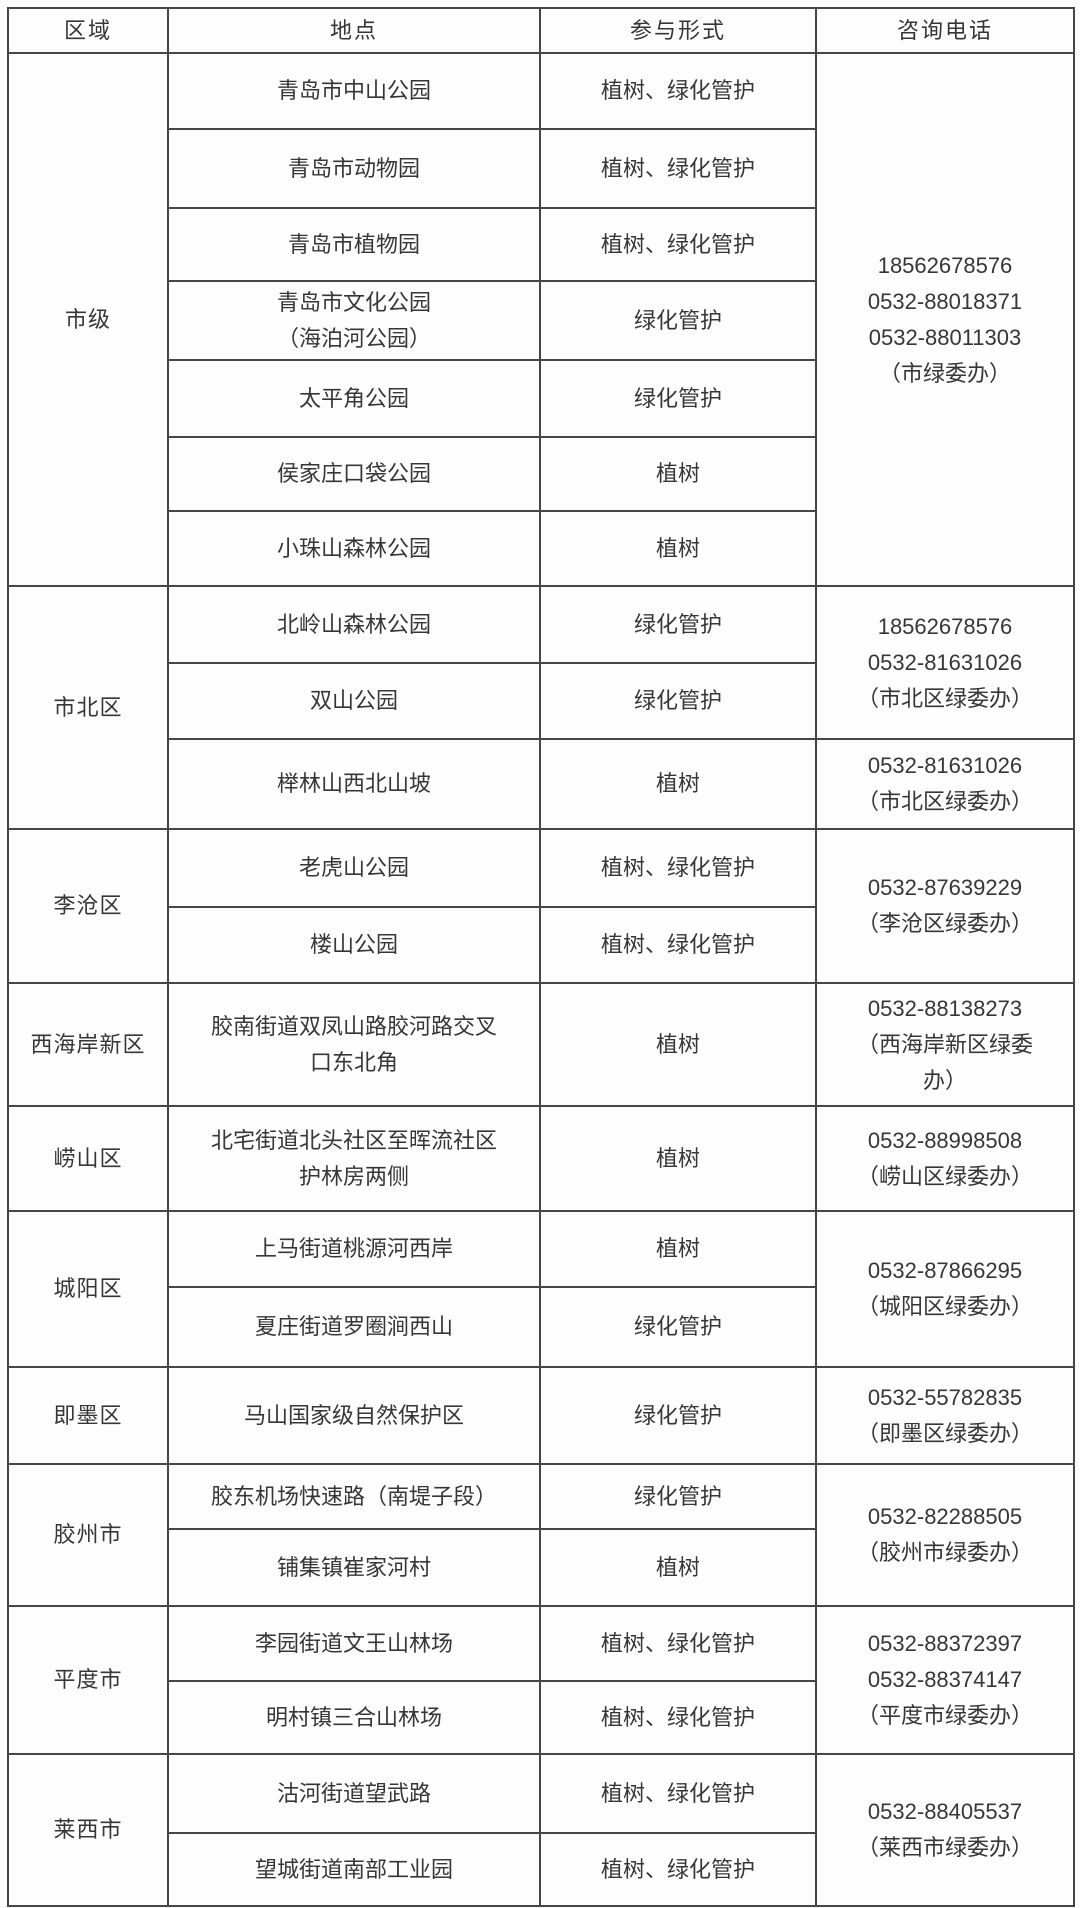 This screenshot has width=1080, height=1908. I want to click on location-cell: 李园街道文王山林场, so click(354, 1643).